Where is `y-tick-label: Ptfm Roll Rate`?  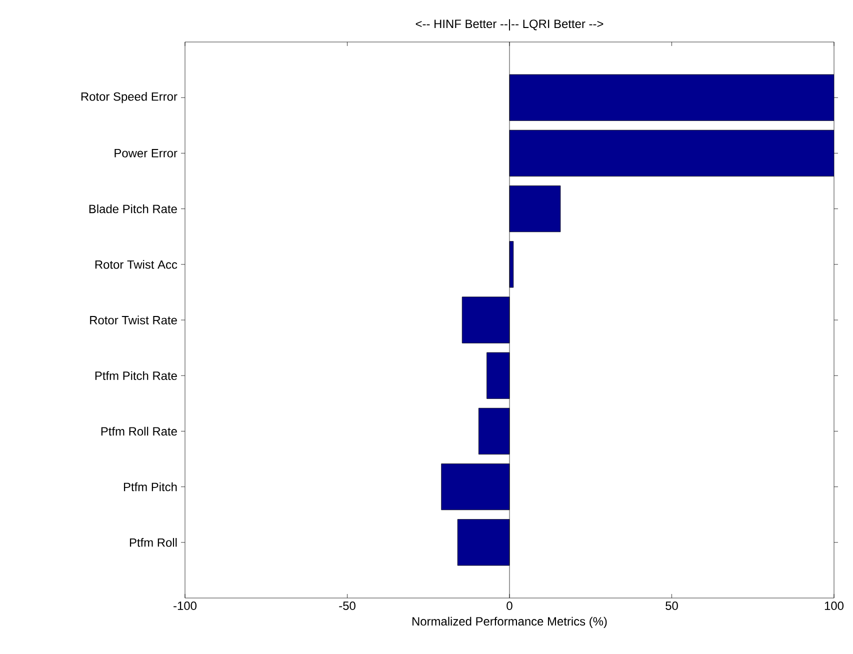 y-tick-label: Ptfm Roll Rate is located at coordinates (139, 431).